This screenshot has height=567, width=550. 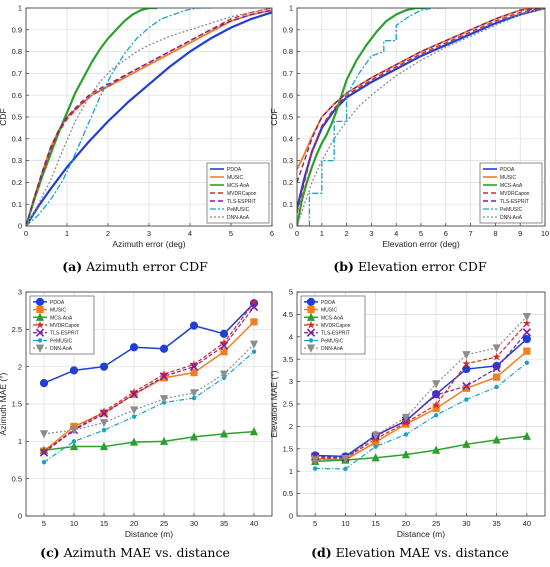 I want to click on x-tick-label: 7, so click(x=471, y=233).